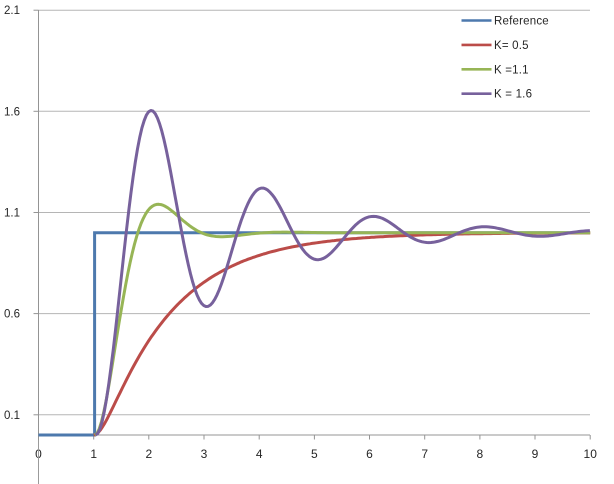  I want to click on svg-text: 6, so click(369, 454).